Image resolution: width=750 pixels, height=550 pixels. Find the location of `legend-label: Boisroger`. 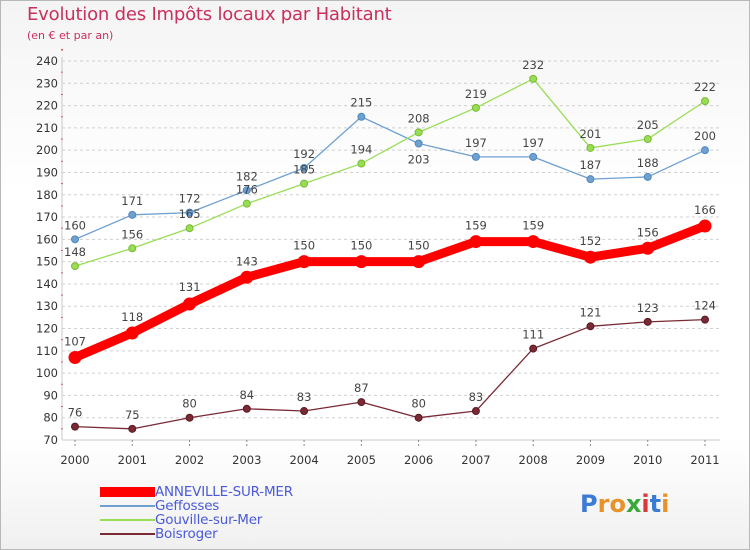

legend-label: Boisroger is located at coordinates (186, 534).